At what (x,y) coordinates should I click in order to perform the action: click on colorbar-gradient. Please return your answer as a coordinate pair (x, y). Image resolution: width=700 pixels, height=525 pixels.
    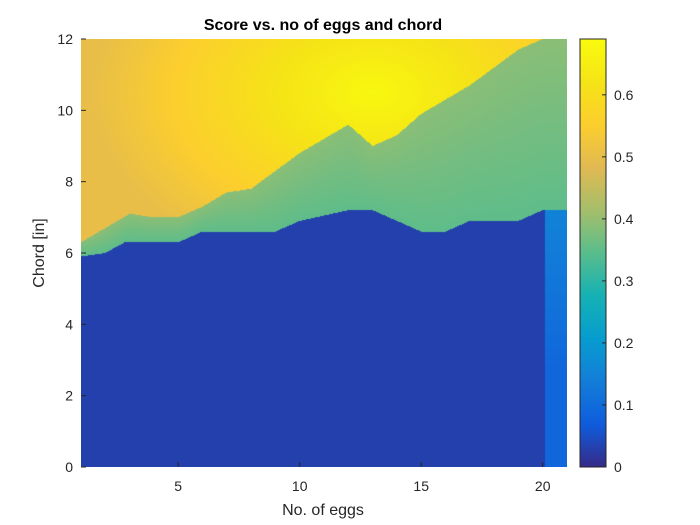
    Looking at the image, I should click on (593, 253).